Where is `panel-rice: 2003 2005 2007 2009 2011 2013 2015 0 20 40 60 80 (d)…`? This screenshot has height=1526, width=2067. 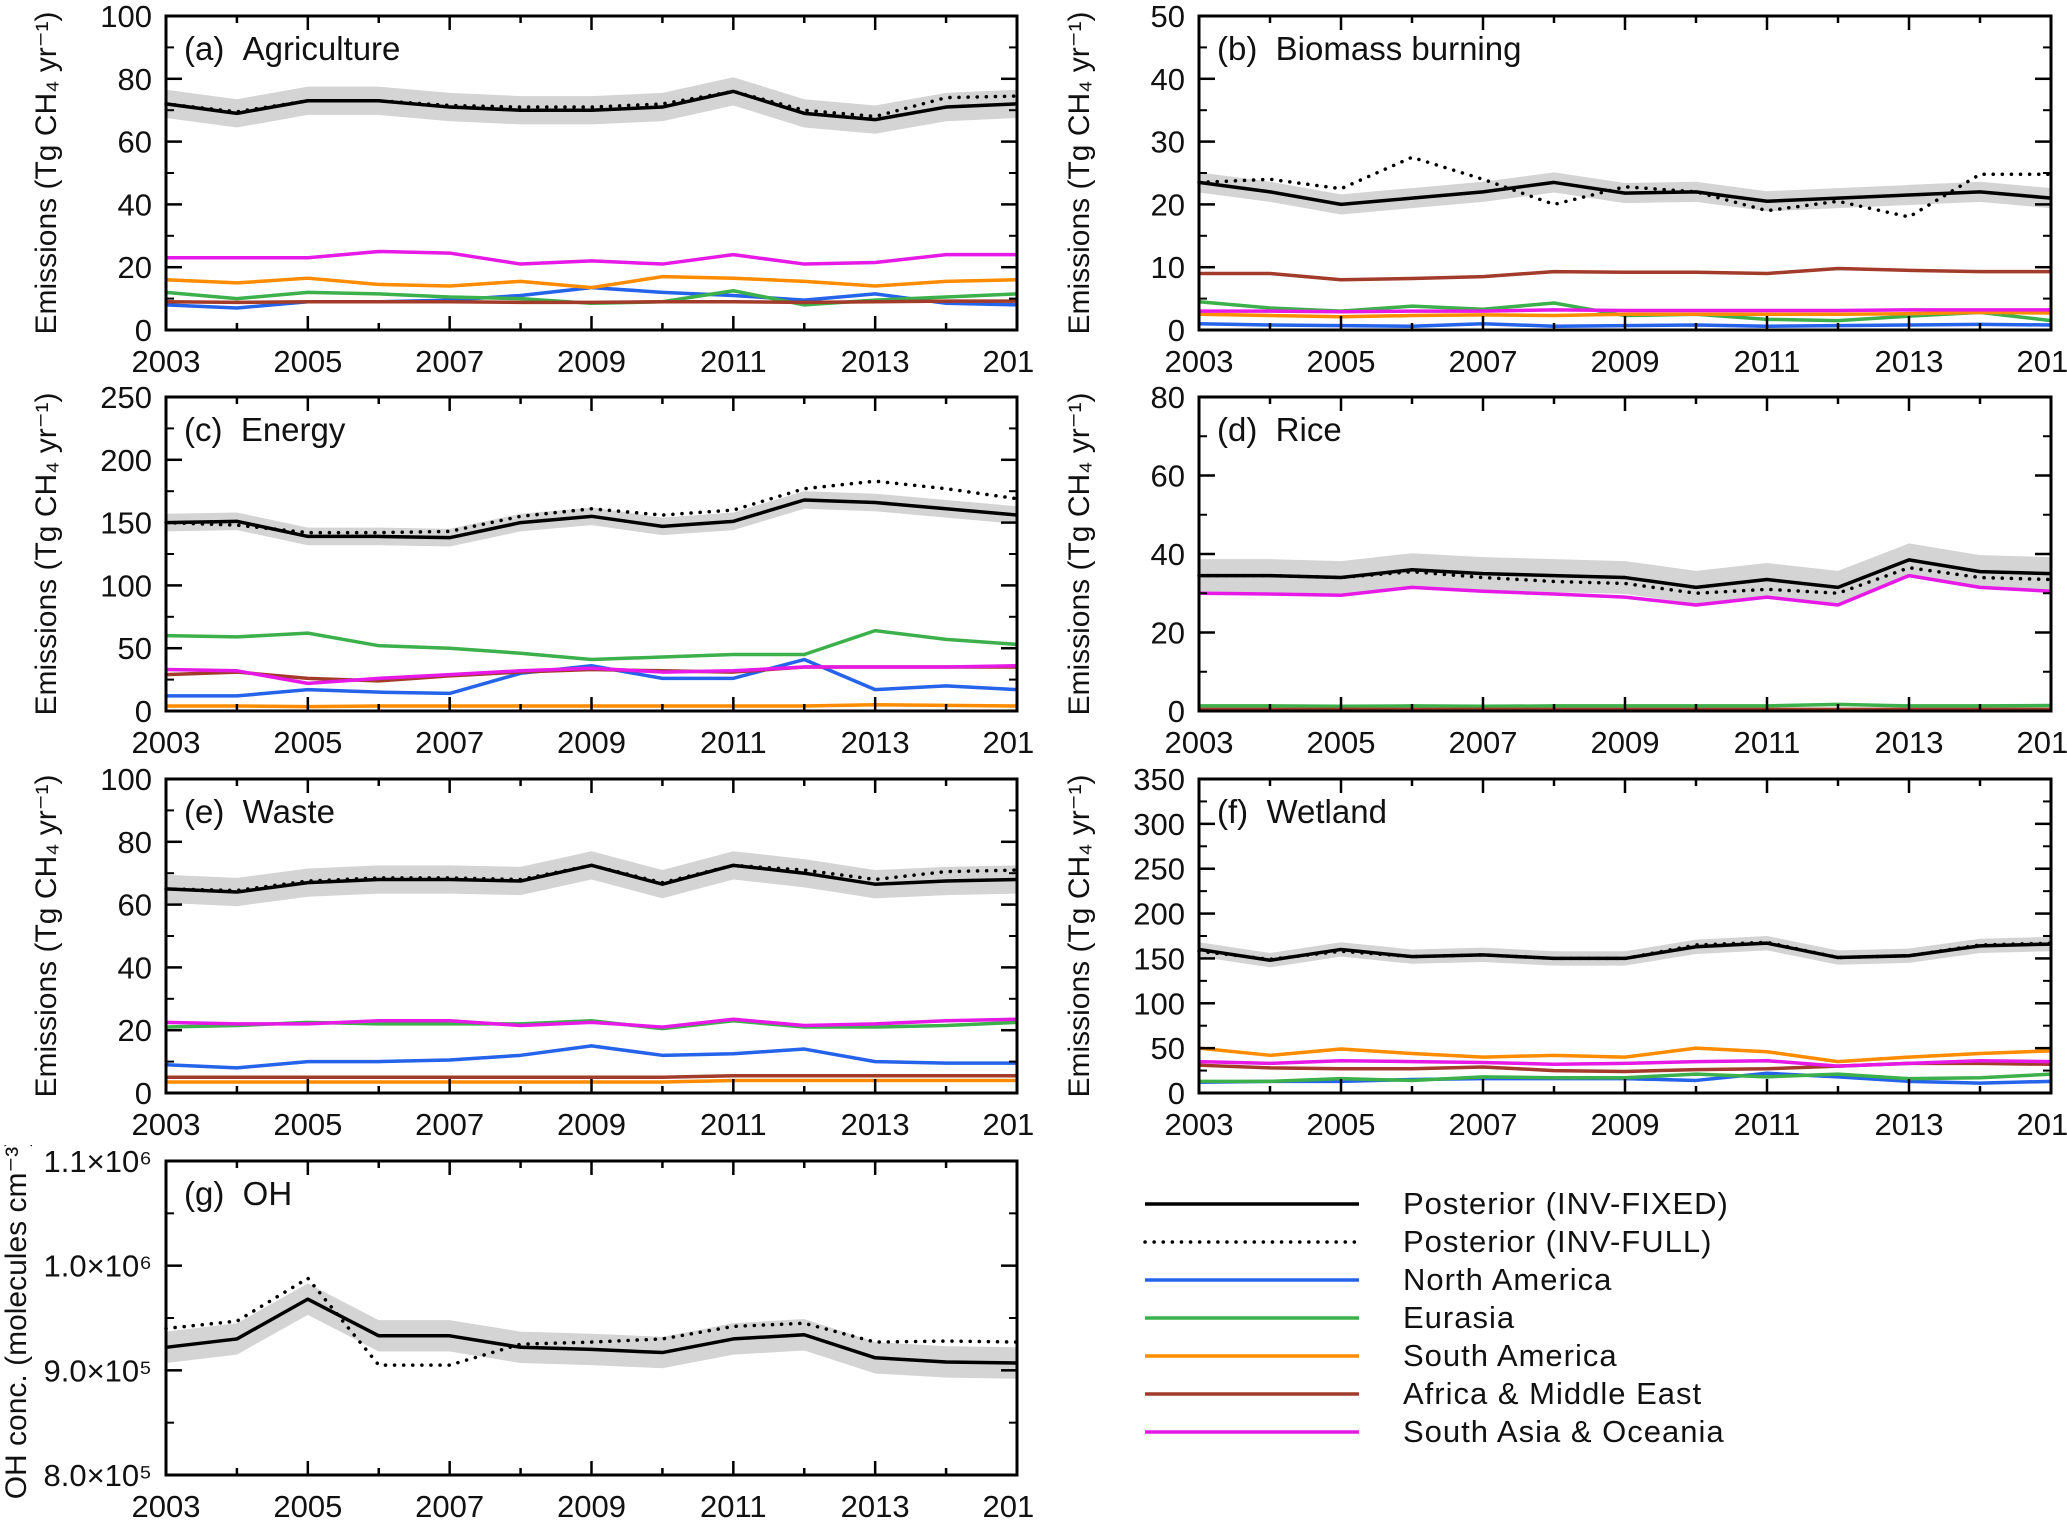 panel-rice: 2003 2005 2007 2009 2011 2013 2015 0 20 40 60 80 (d)… is located at coordinates (1550, 572).